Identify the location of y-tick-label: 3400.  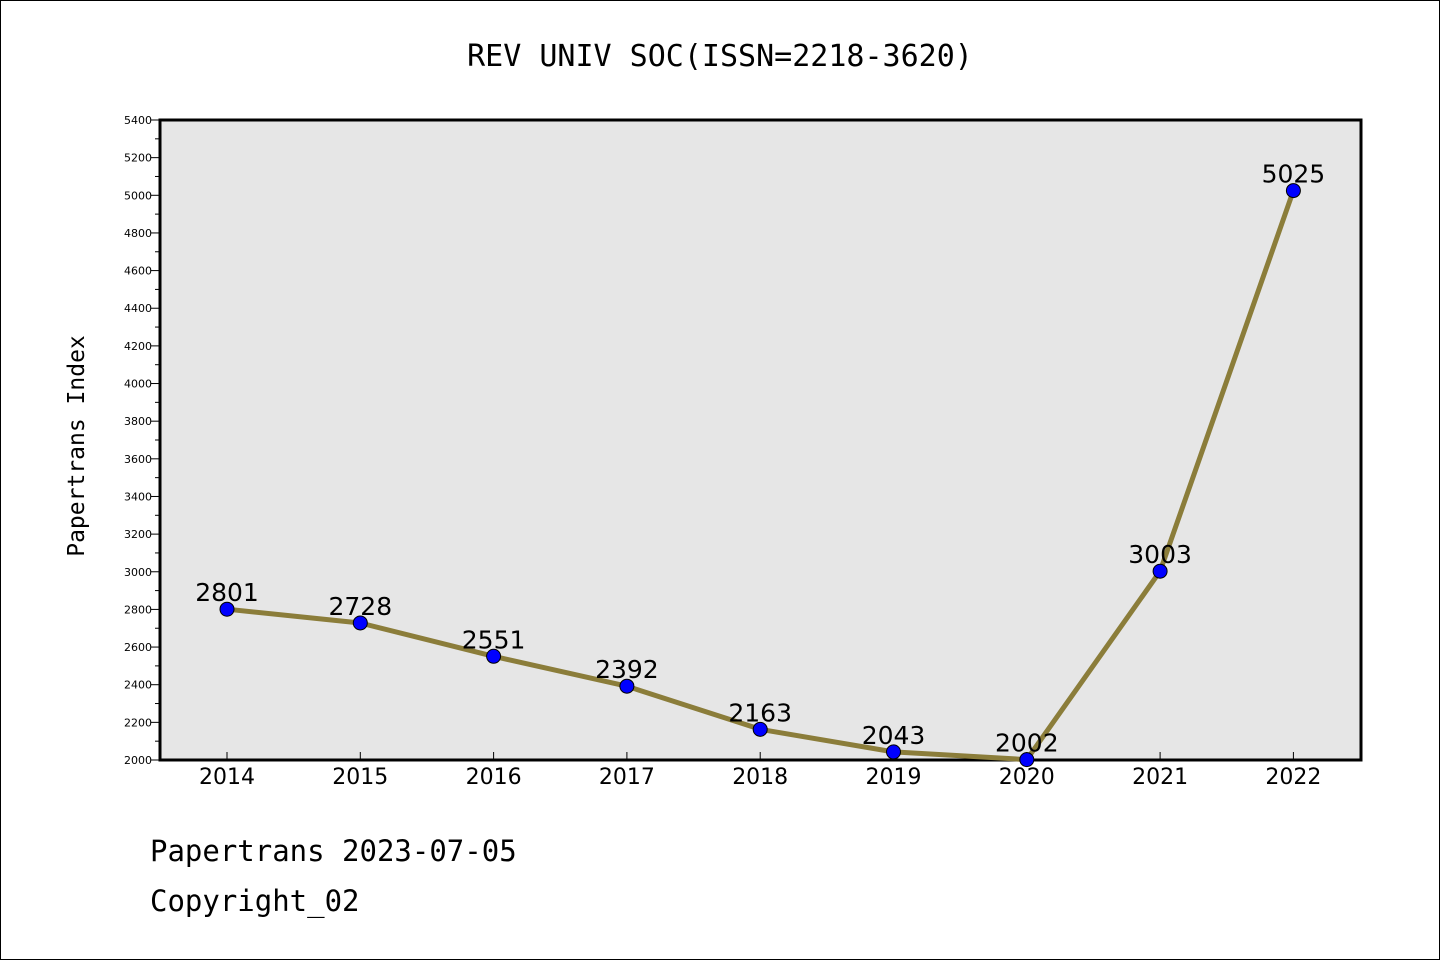
(138, 496).